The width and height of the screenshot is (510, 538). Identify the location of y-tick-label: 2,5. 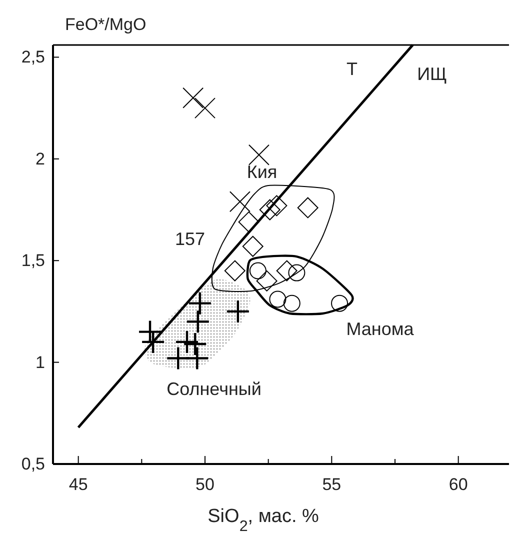
(33, 57).